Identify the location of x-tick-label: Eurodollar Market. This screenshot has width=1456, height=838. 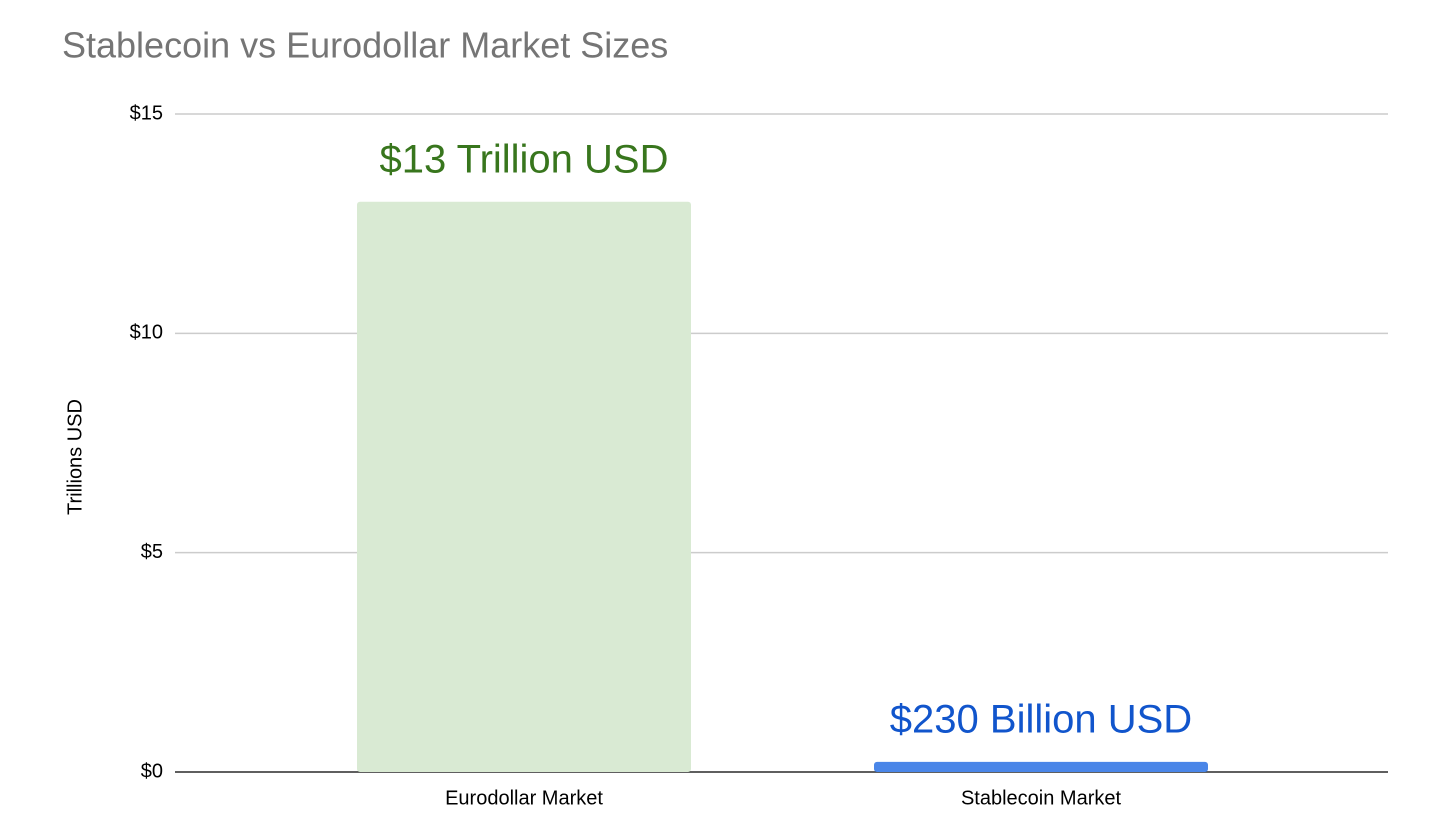
(524, 798).